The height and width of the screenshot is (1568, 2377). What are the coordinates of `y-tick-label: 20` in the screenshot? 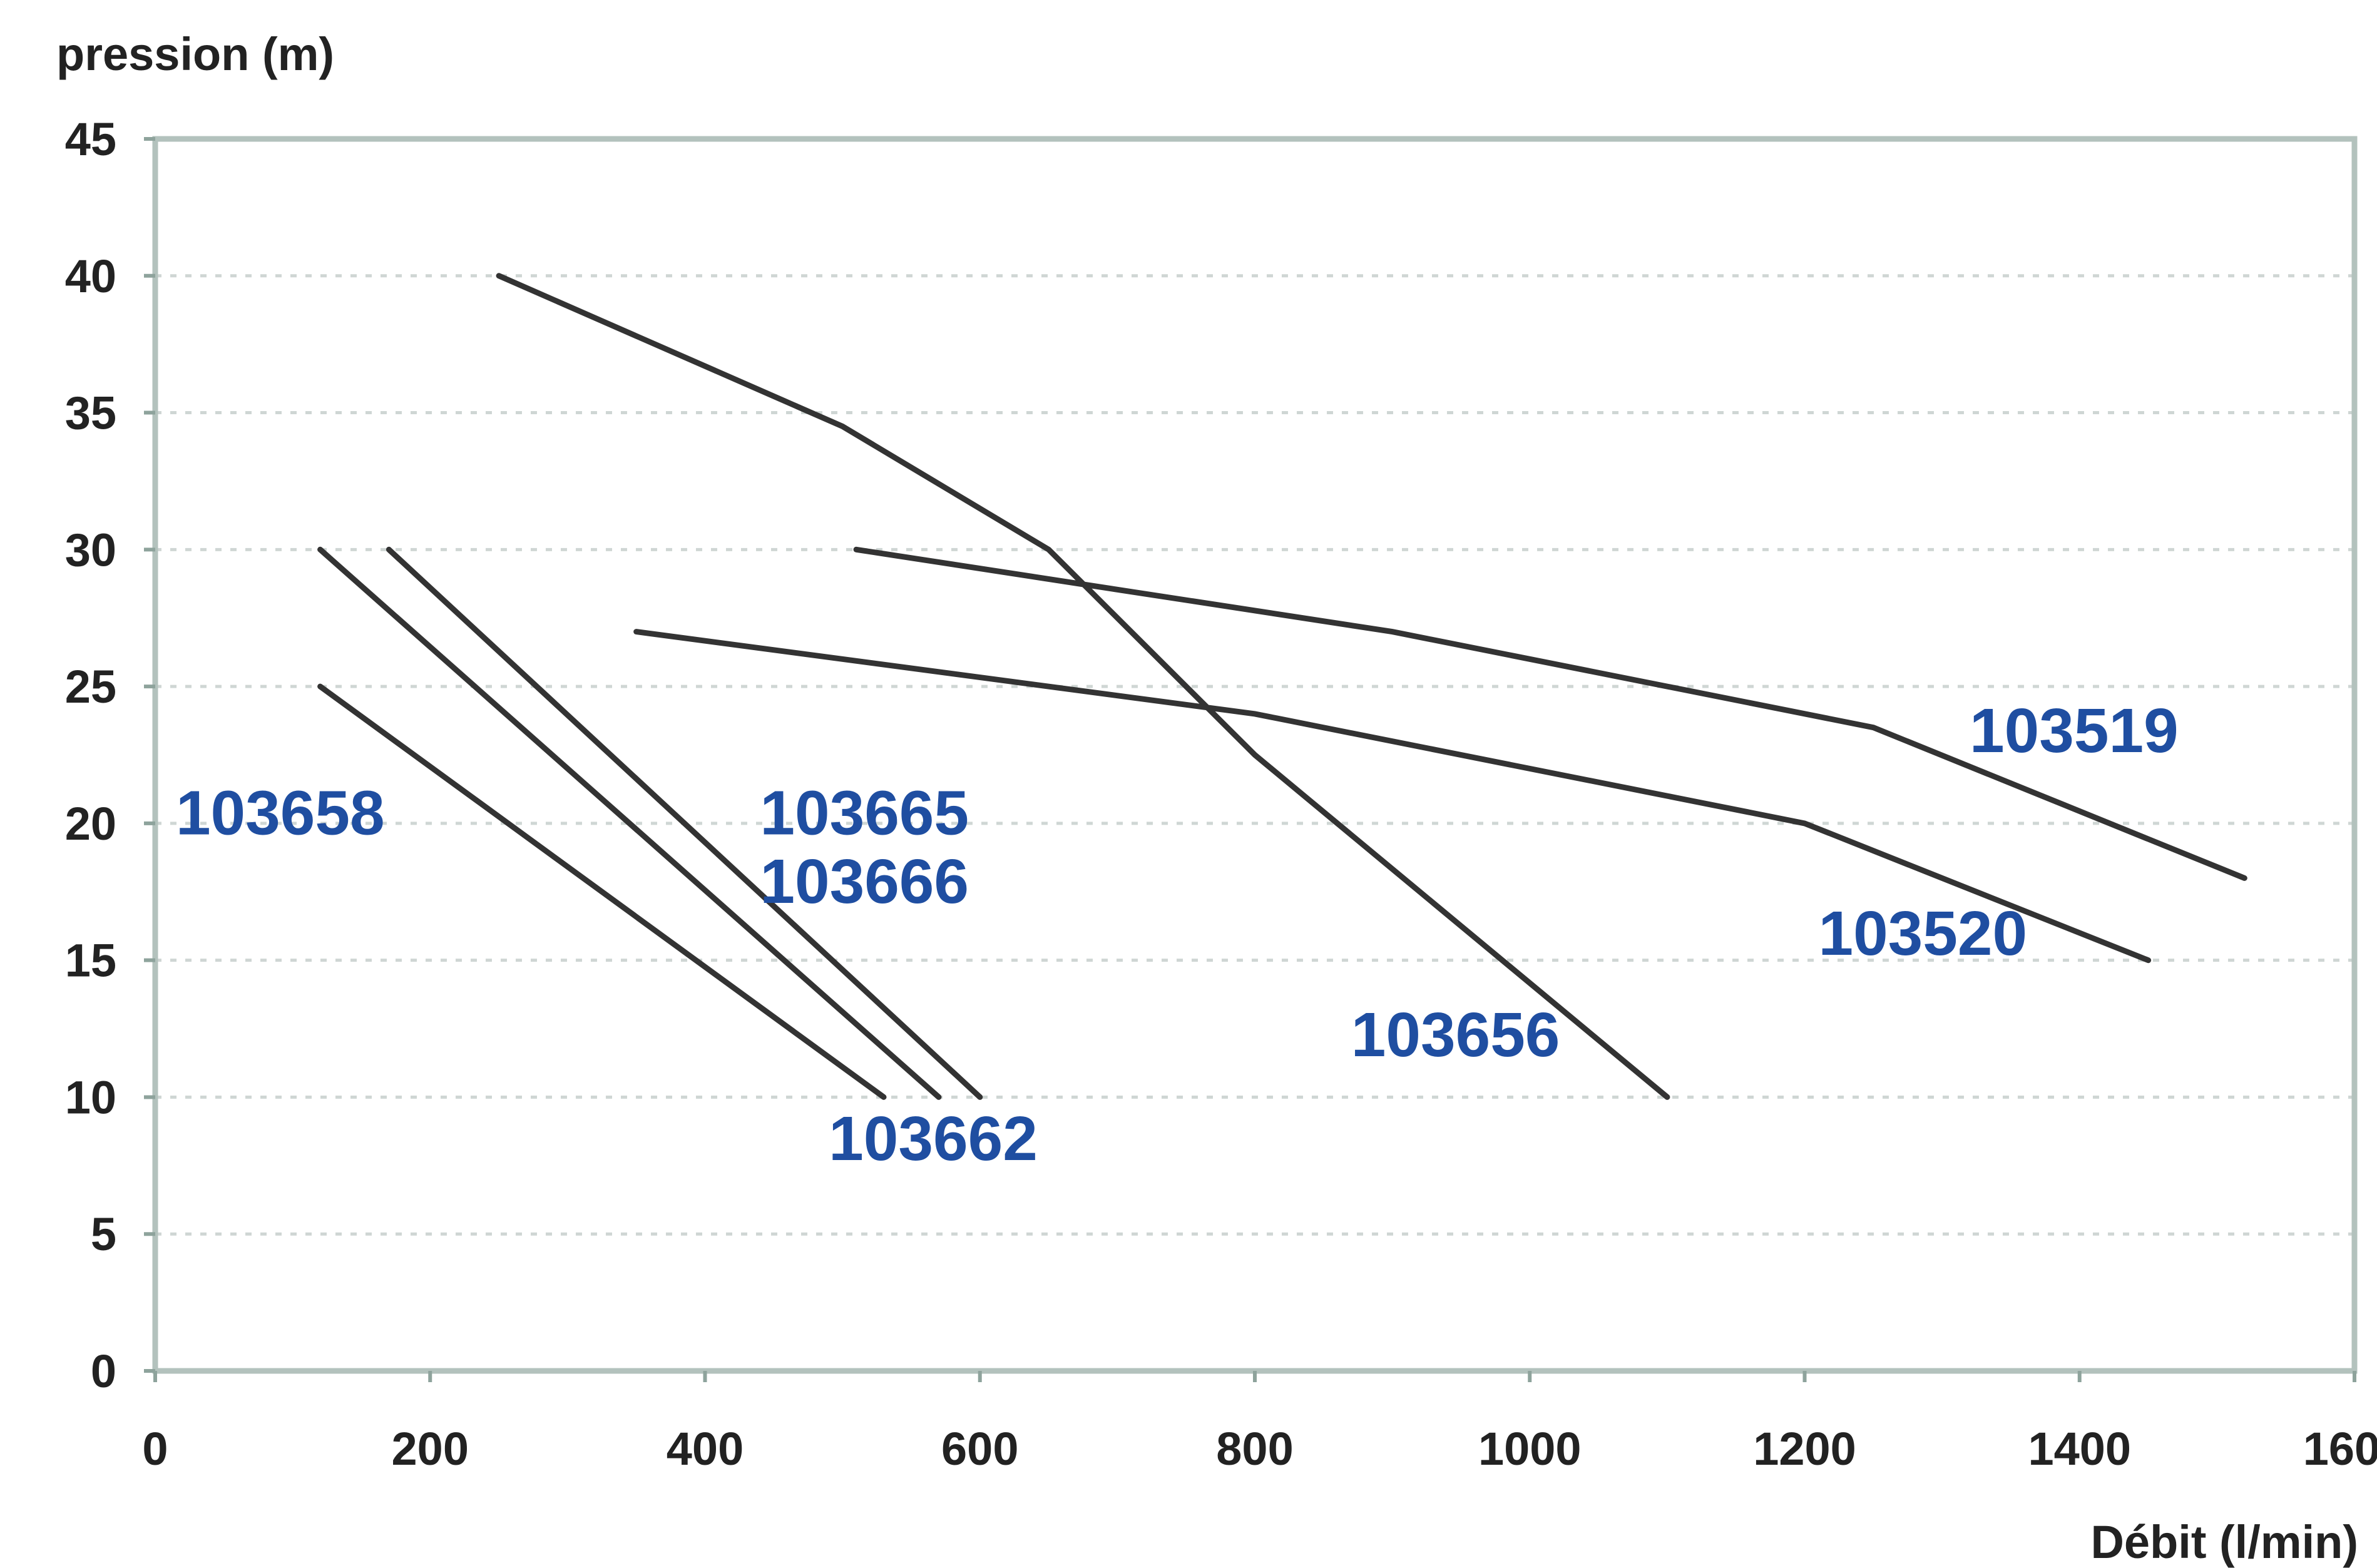 It's located at (90, 824).